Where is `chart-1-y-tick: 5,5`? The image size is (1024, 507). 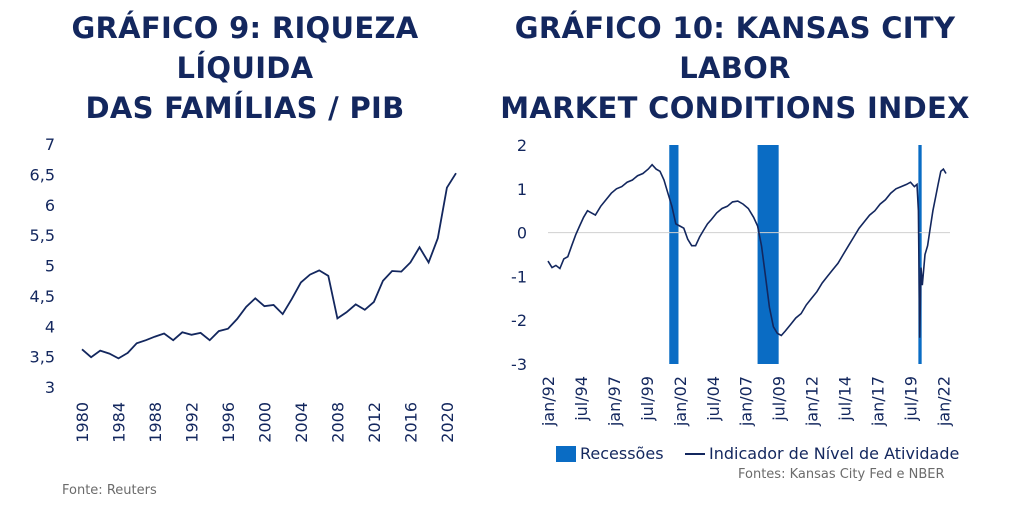
chart-1-y-tick: 5,5 is located at coordinates (42, 235).